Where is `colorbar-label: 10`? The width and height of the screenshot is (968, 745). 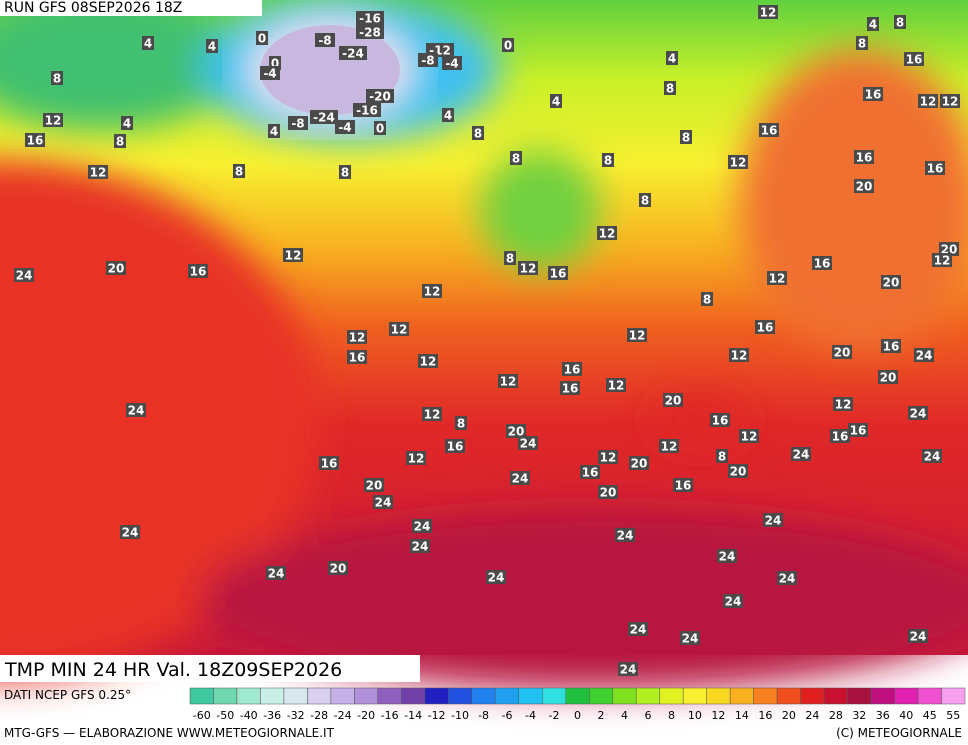 colorbar-label: 10 is located at coordinates (695, 715).